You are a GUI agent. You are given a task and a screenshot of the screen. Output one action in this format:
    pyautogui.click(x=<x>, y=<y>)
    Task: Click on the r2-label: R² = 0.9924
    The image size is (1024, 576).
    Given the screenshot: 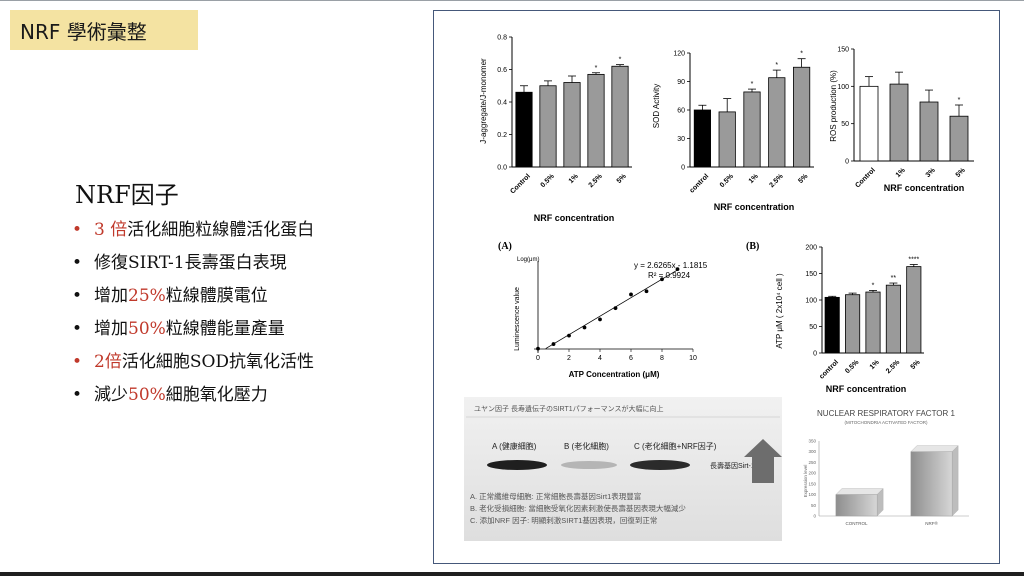 What is the action you would take?
    pyautogui.click(x=669, y=275)
    